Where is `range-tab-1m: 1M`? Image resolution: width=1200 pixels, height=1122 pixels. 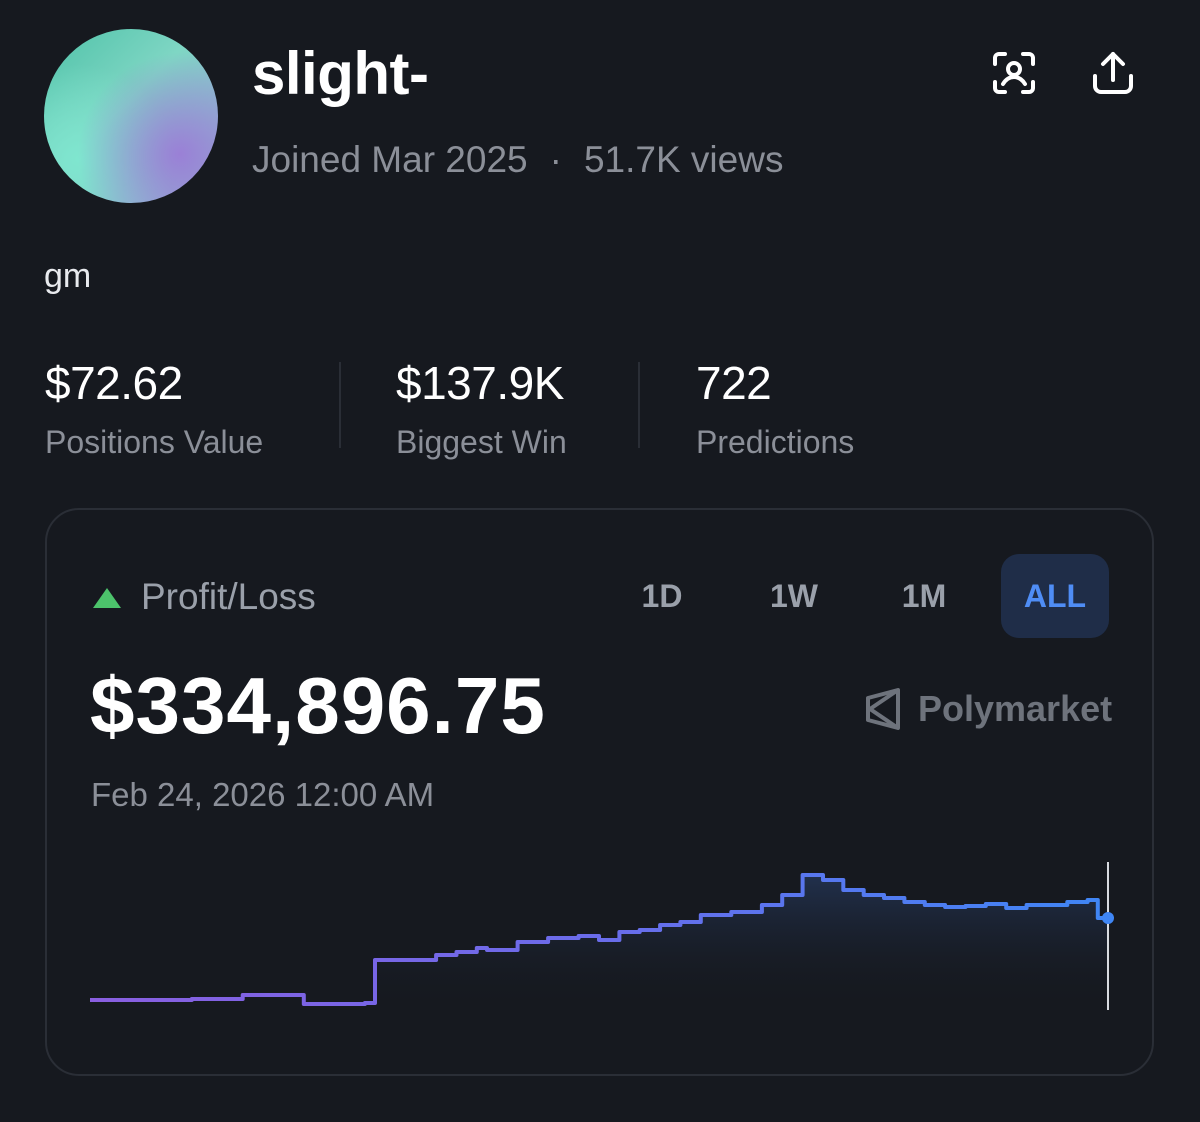
range-tab-1m: 1M is located at coordinates (924, 595).